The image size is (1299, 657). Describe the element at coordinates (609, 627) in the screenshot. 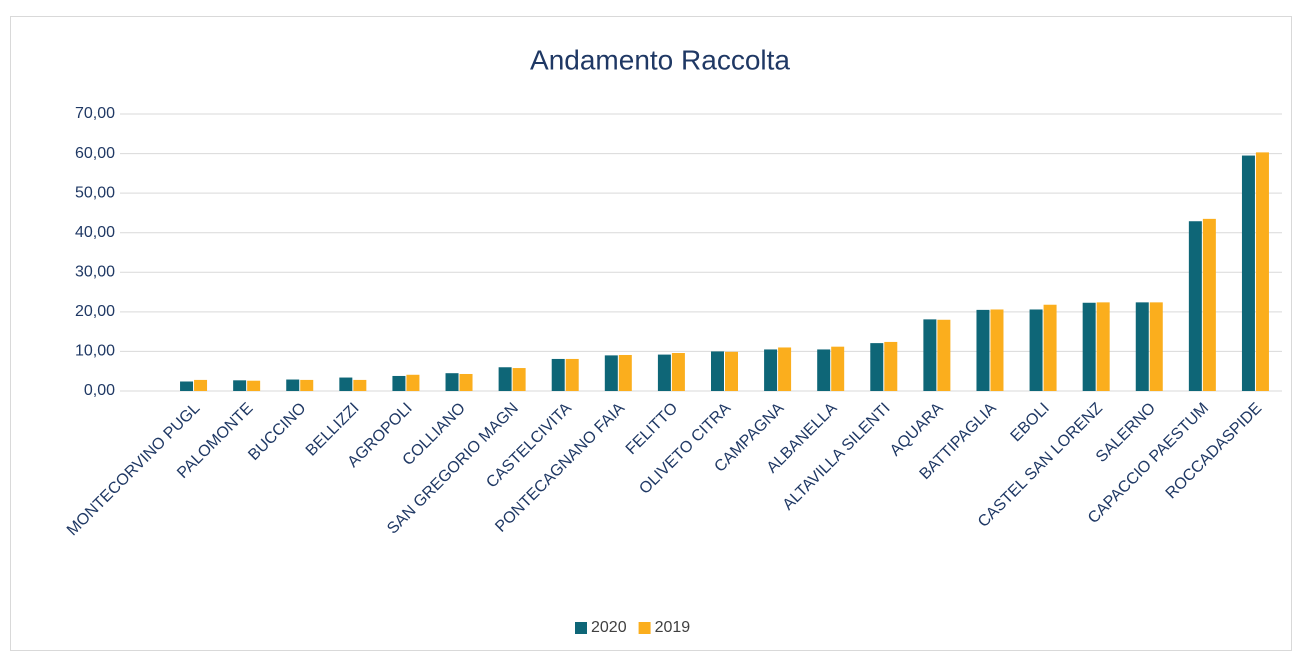

I see `legend-label: 2020` at that location.